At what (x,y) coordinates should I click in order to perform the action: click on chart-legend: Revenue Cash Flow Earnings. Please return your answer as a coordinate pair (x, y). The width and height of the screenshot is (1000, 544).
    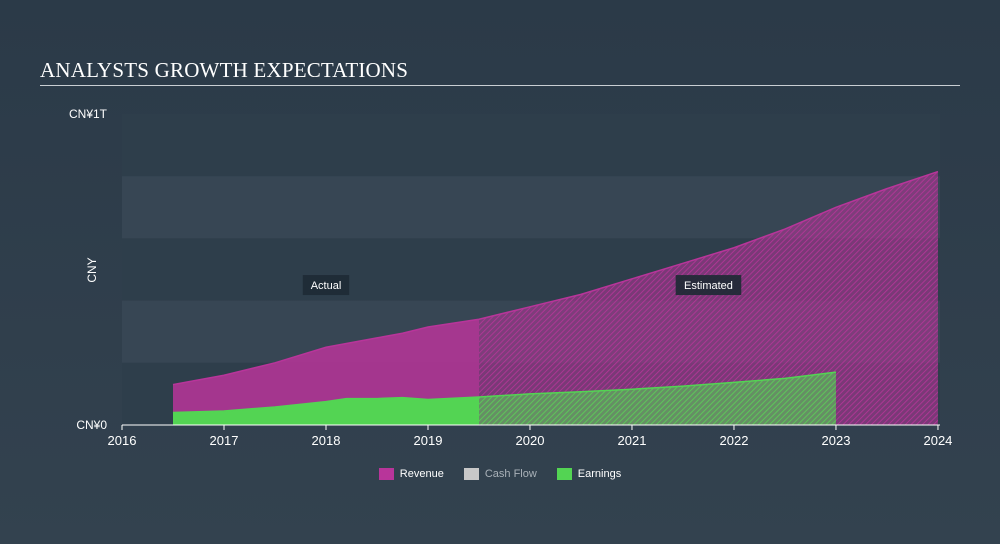
    Looking at the image, I should click on (500, 474).